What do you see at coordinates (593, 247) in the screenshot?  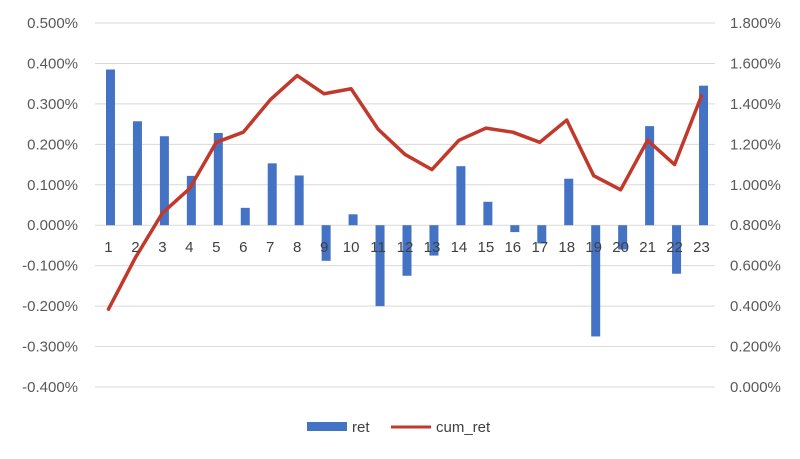 I see `x-tick-label: 19` at bounding box center [593, 247].